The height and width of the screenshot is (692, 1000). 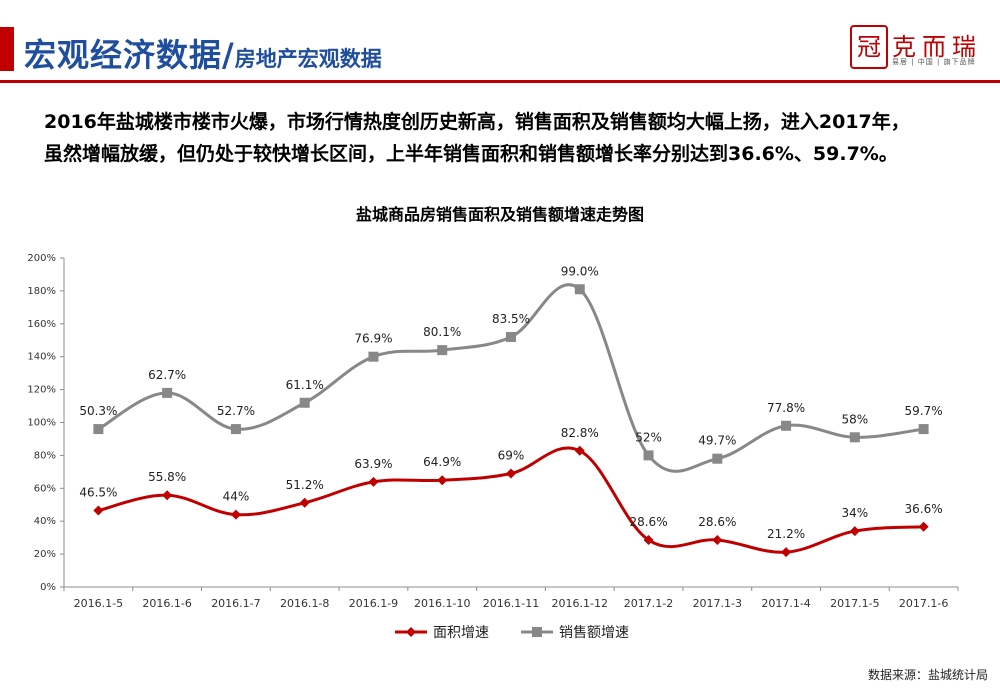 I want to click on y-tick-label: 40%, so click(x=45, y=521).